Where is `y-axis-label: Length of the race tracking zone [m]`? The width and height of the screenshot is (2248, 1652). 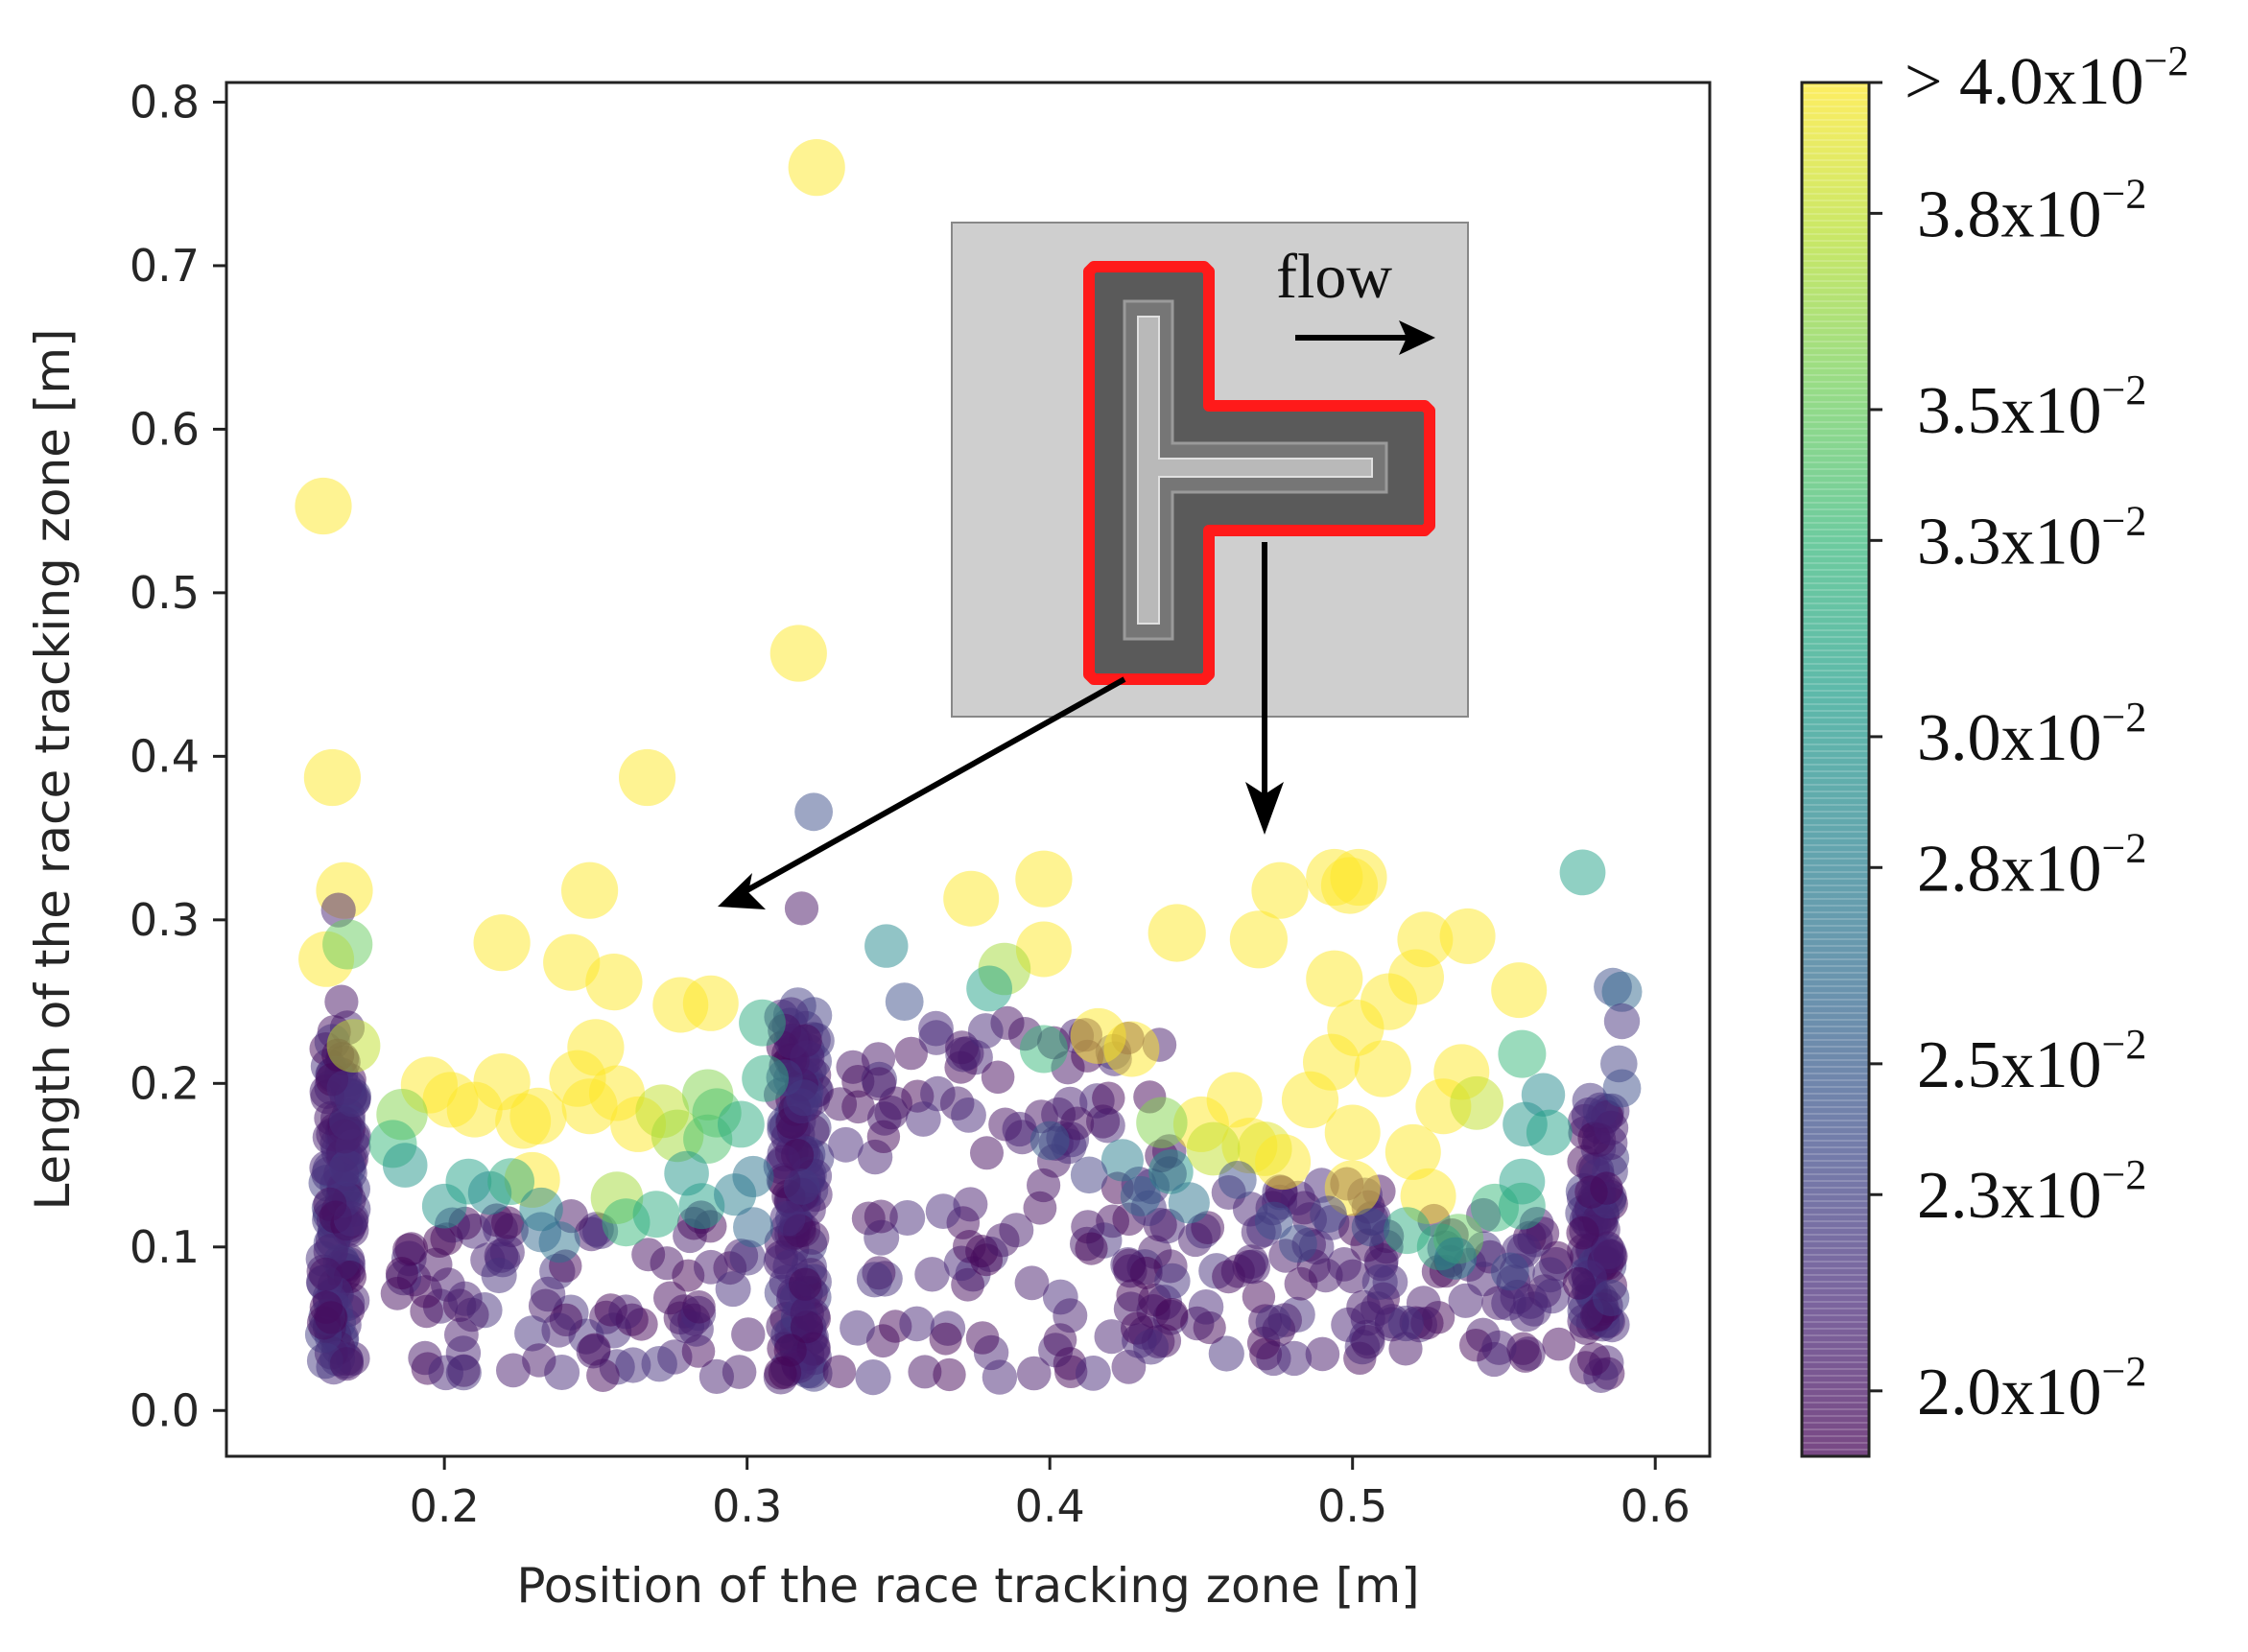 y-axis-label: Length of the race tracking zone [m] is located at coordinates (53, 769).